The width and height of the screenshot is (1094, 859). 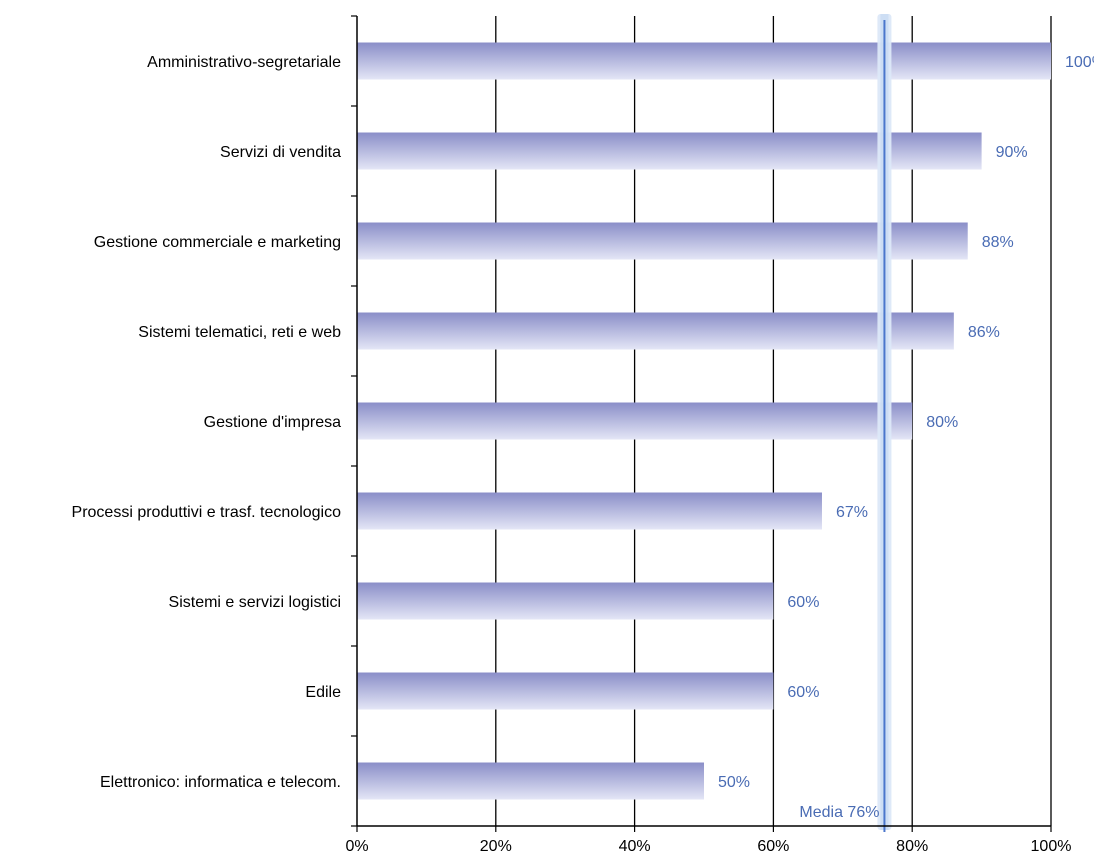 What do you see at coordinates (217, 242) in the screenshot?
I see `category-label: Gestione commerciale e marketing` at bounding box center [217, 242].